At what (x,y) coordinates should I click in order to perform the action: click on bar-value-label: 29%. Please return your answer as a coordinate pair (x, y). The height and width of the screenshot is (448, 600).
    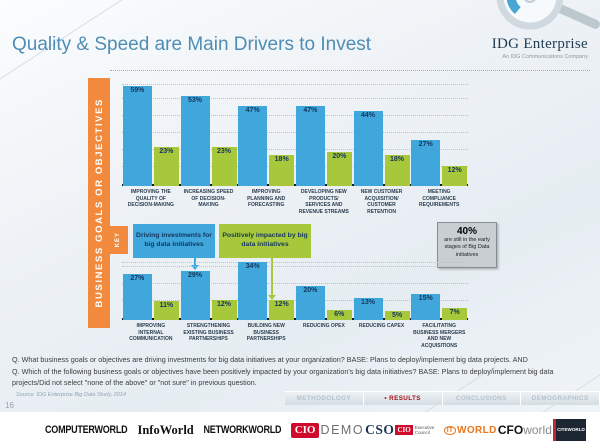
    Looking at the image, I should click on (194, 275).